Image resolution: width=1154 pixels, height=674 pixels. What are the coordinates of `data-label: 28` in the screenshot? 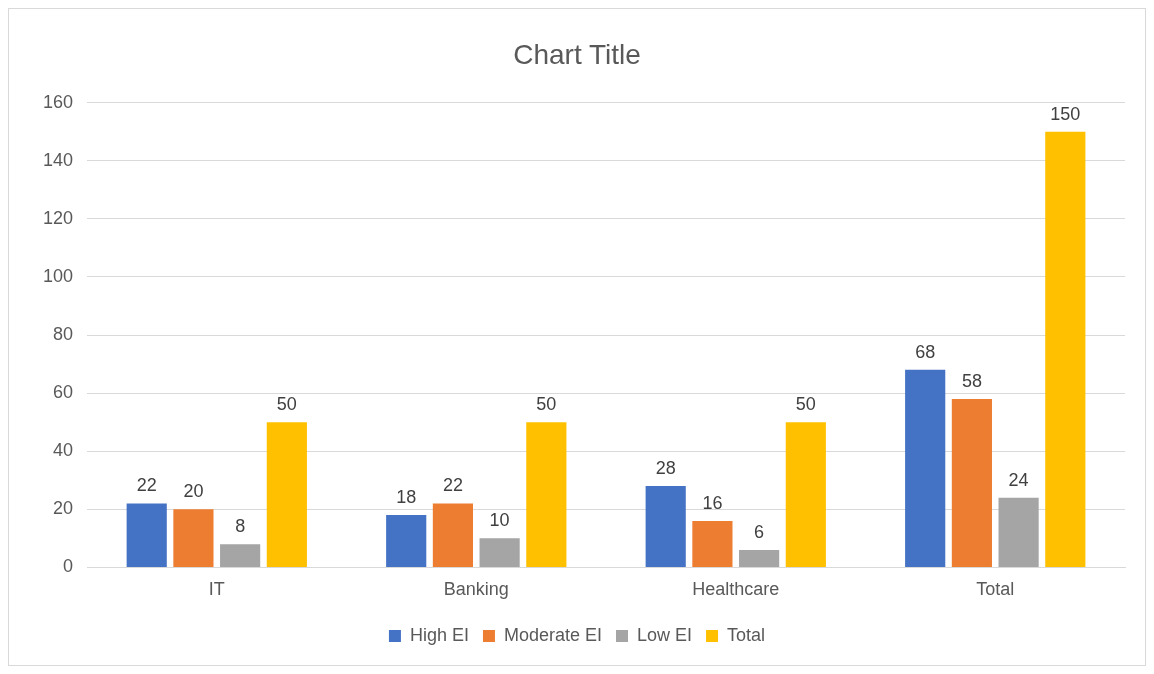 It's located at (665, 468).